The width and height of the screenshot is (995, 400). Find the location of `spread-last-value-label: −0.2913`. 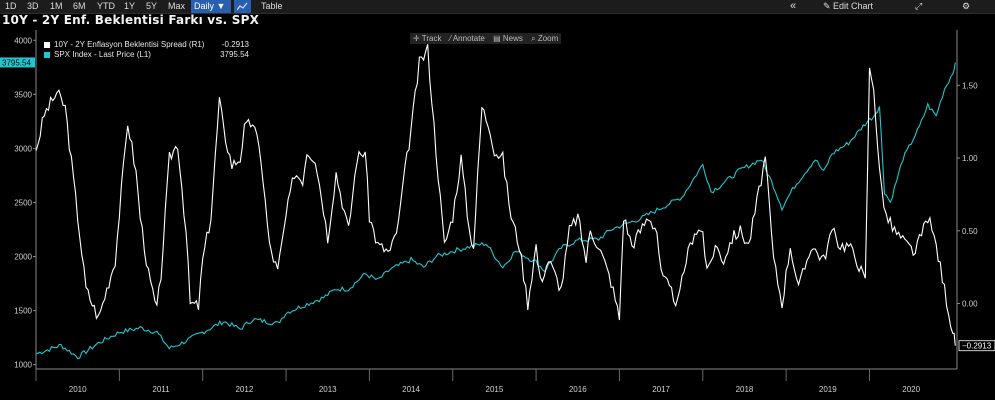

spread-last-value-label: −0.2913 is located at coordinates (977, 346).